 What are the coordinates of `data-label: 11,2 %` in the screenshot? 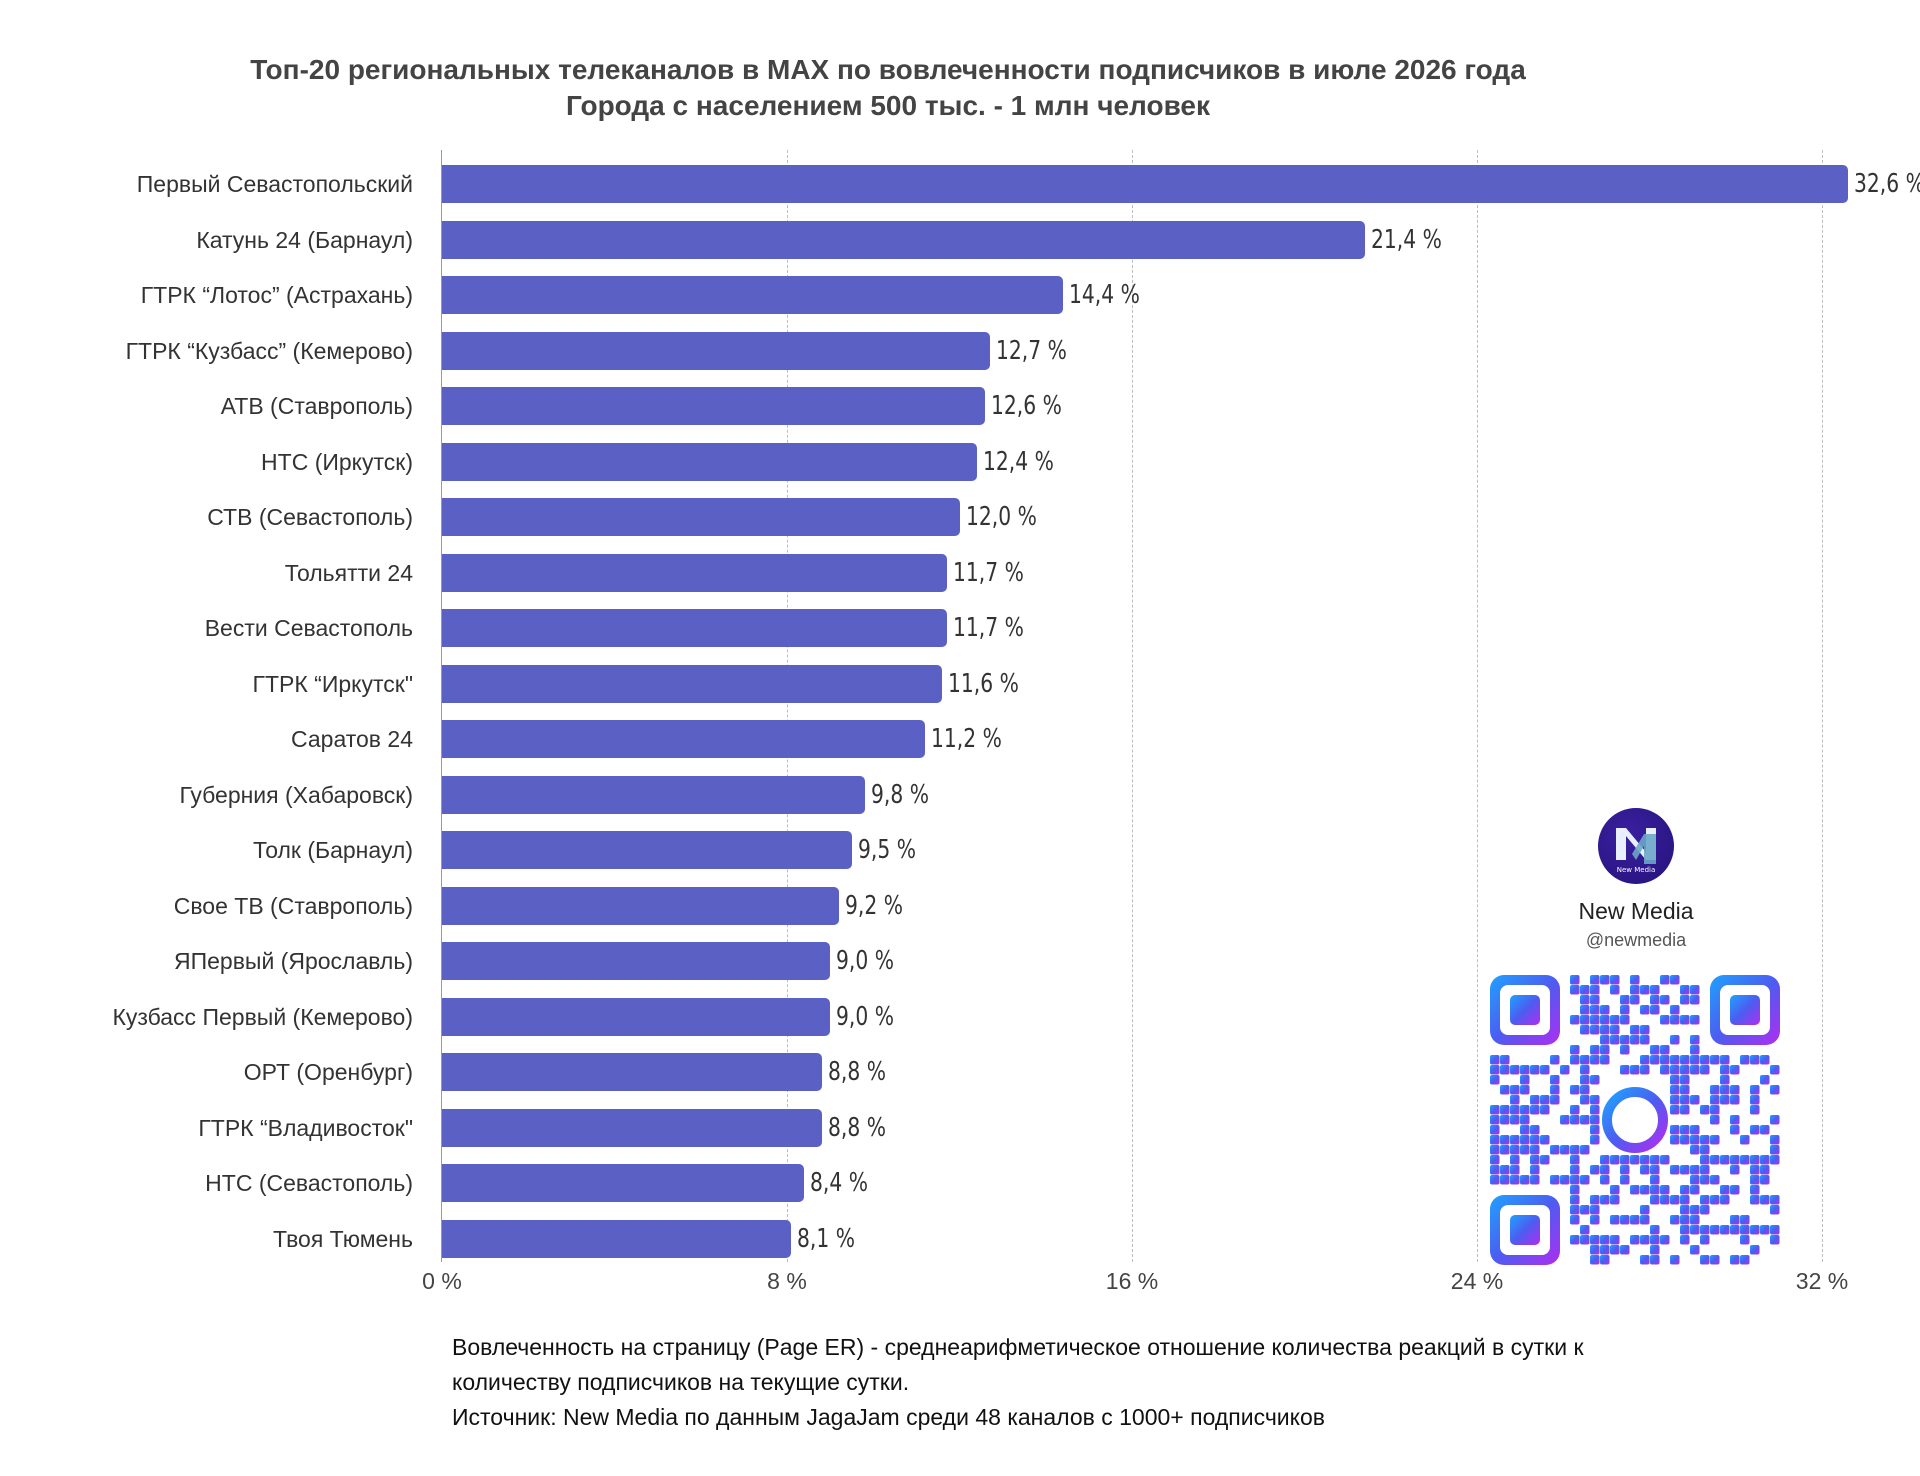 It's located at (966, 739).